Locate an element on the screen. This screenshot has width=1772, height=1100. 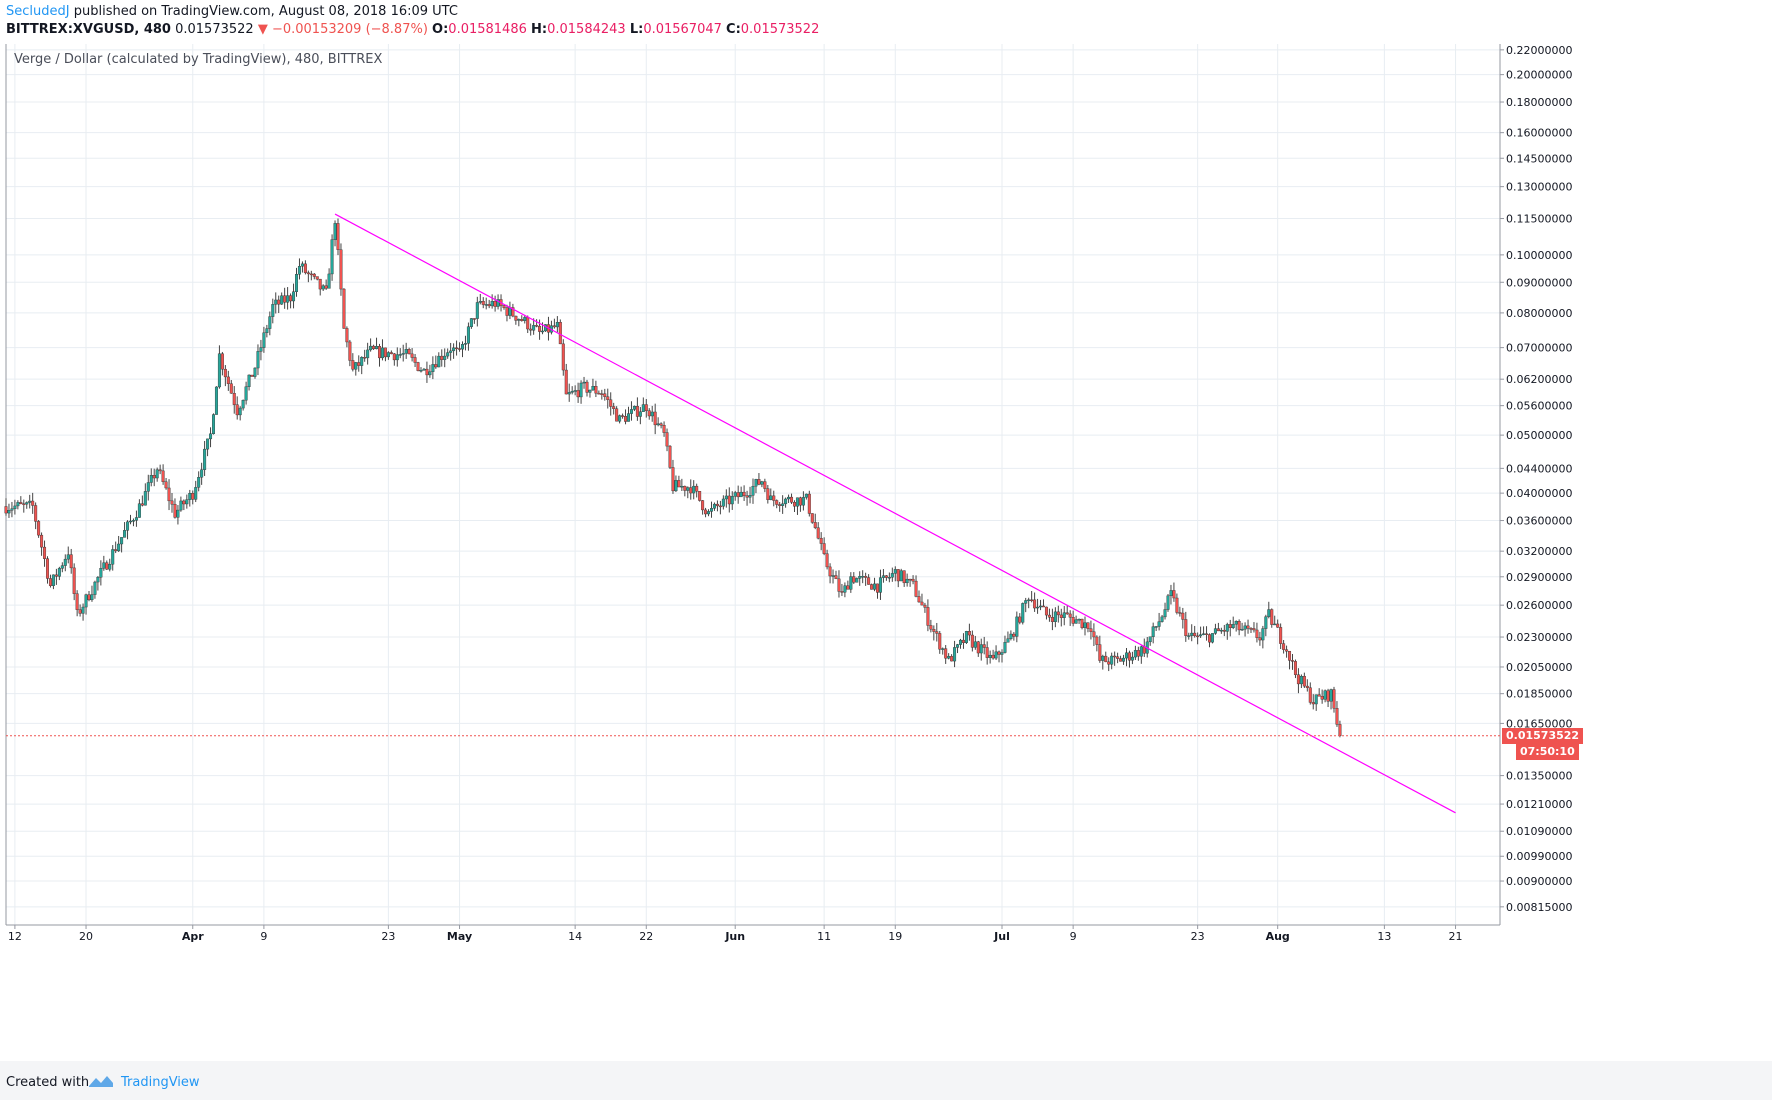
time-tick-label: 21 is located at coordinates (1456, 936).